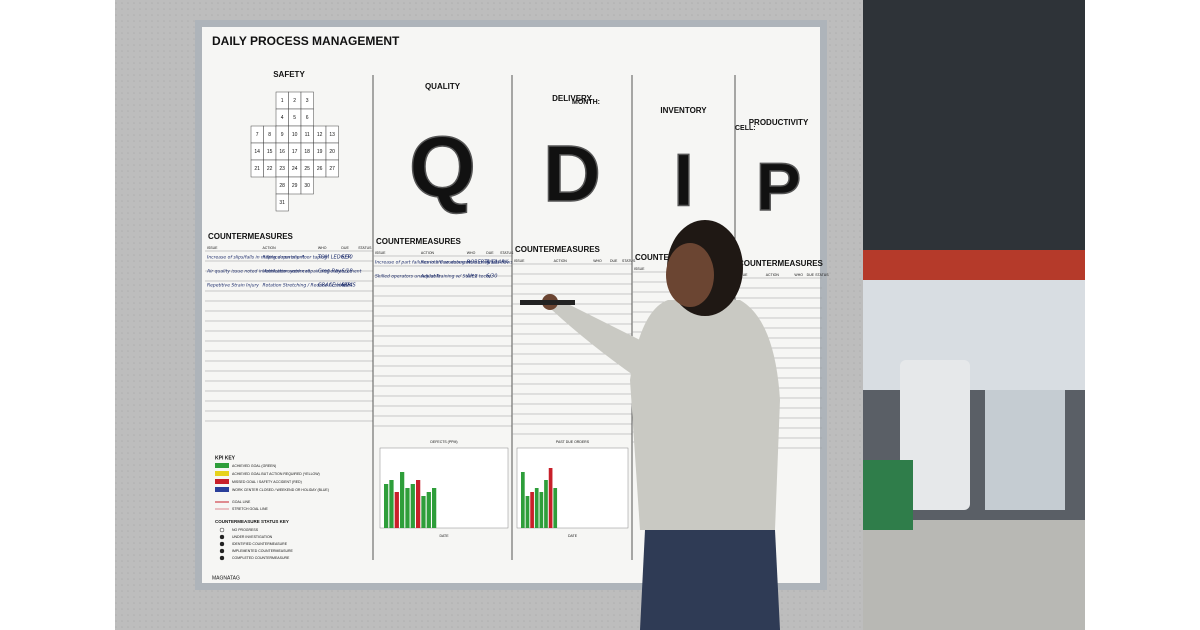 The image size is (1200, 630). What do you see at coordinates (295, 186) in the screenshot?
I see `safety-day: 29` at bounding box center [295, 186].